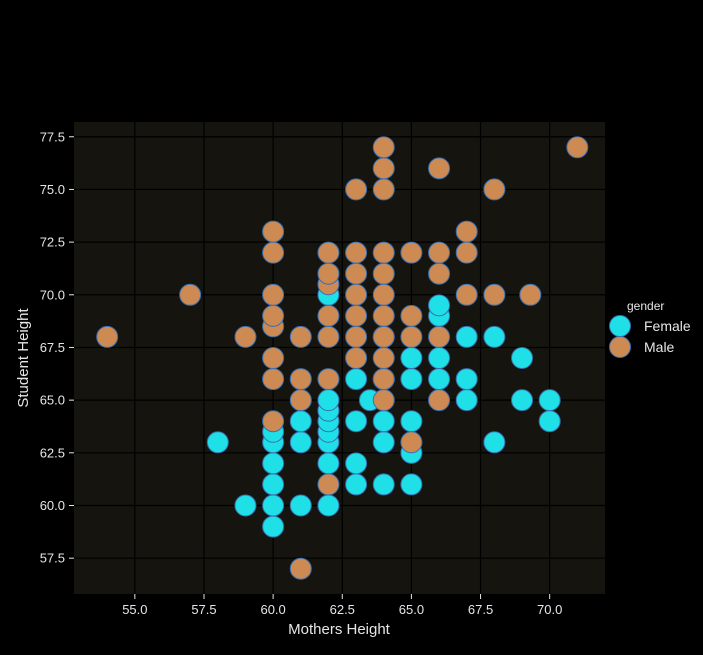 The height and width of the screenshot is (655, 703). Describe the element at coordinates (52, 400) in the screenshot. I see `y-tick-label: 65.0` at that location.